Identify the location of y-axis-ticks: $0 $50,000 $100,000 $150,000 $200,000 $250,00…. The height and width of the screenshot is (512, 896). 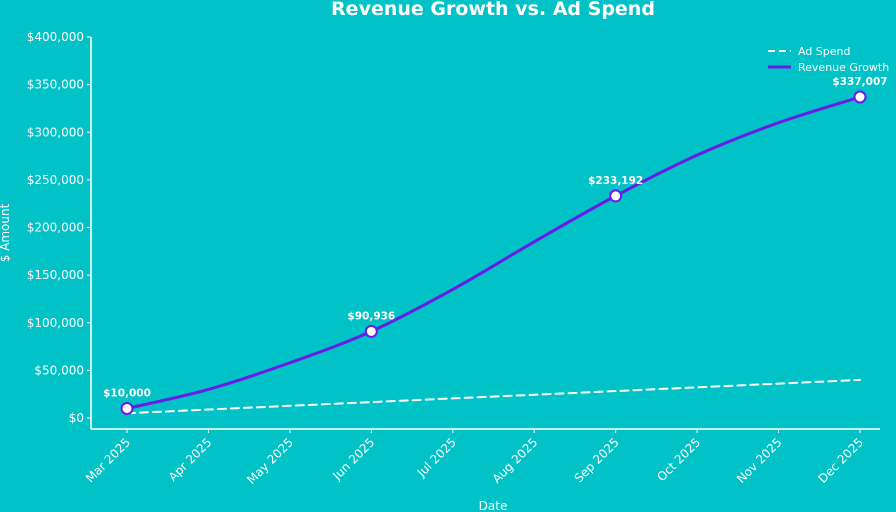
(59, 227).